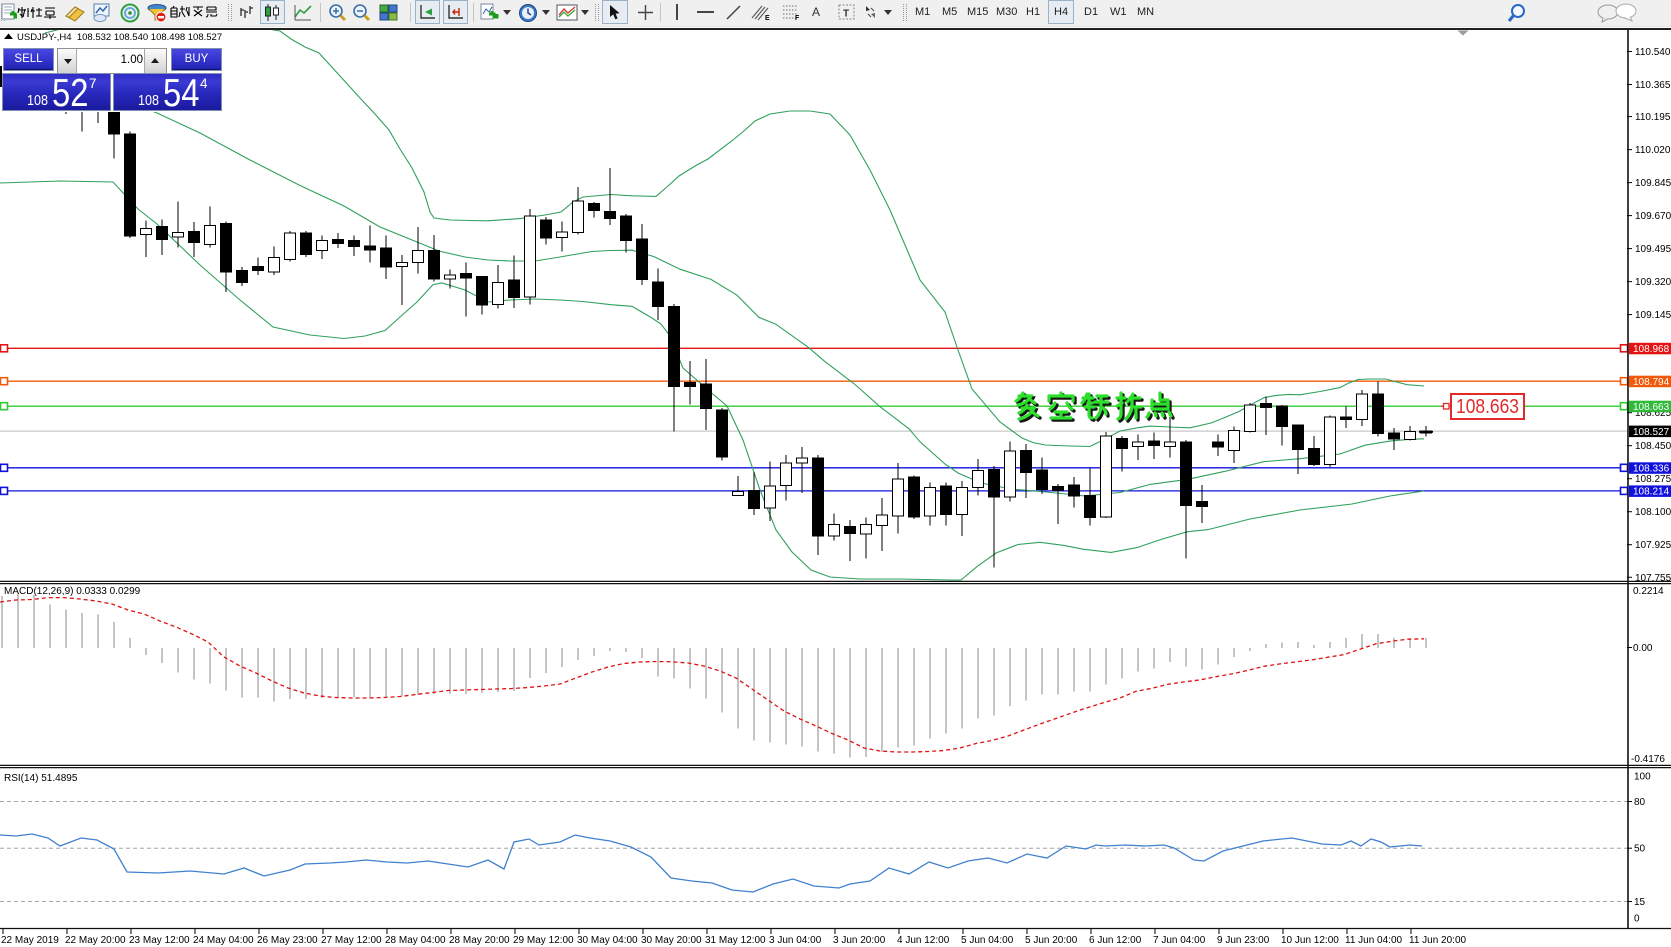 The height and width of the screenshot is (947, 1671). Describe the element at coordinates (1374, 940) in the screenshot. I see `svg-text: 11 Jun 04:00` at that location.